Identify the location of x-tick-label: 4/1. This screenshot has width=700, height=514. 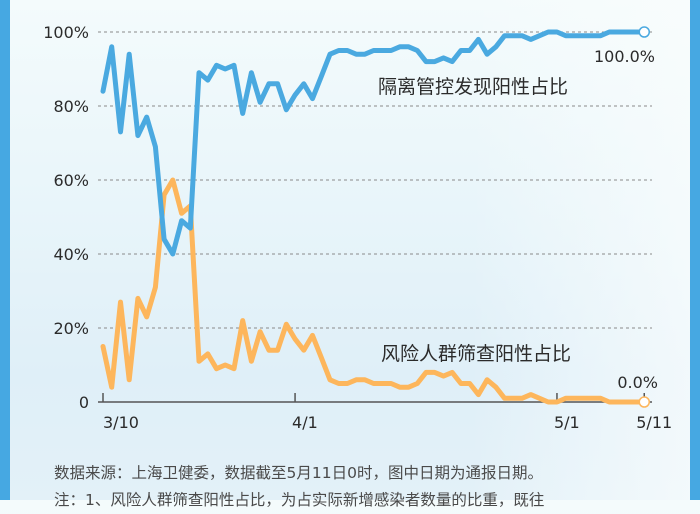
(305, 422).